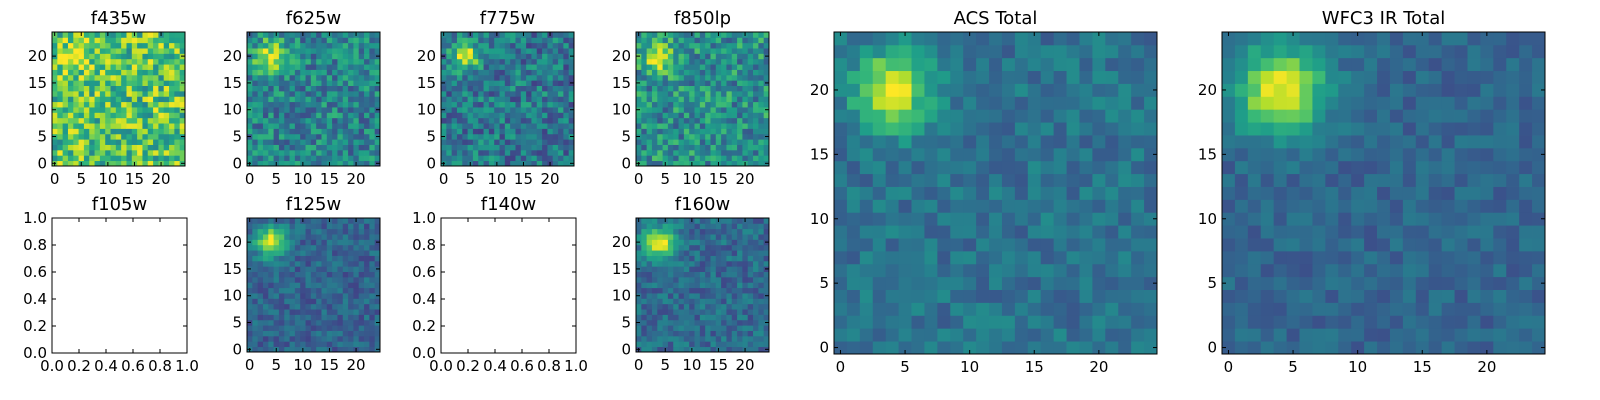  Describe the element at coordinates (969, 367) in the screenshot. I see `x-tick-label: 10` at that location.